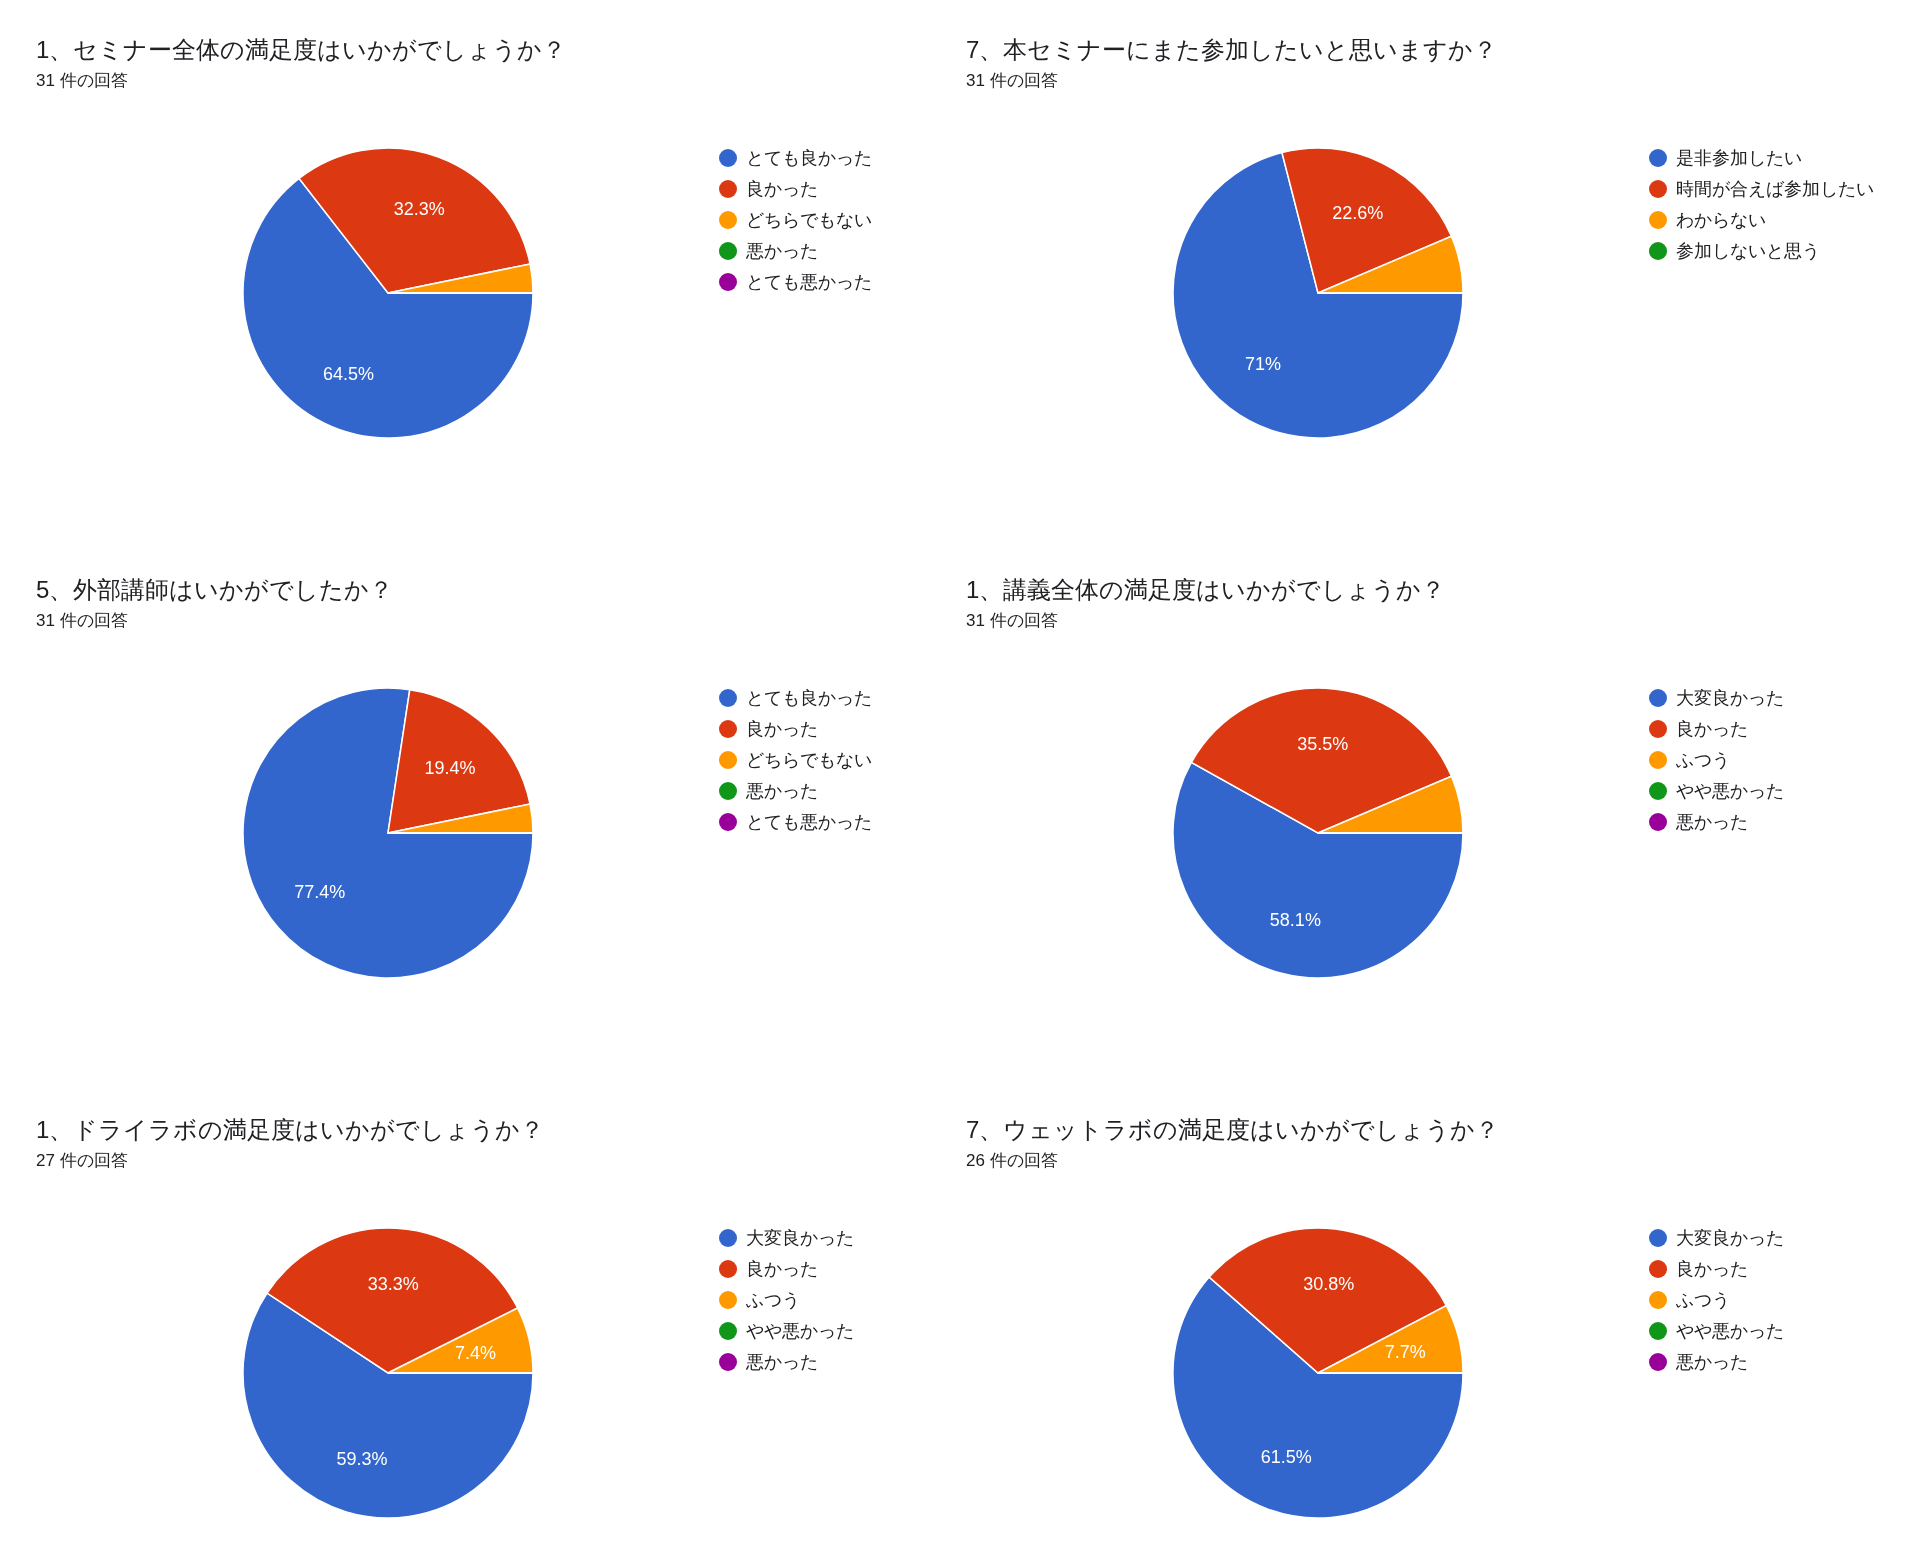  I want to click on legend-label: わからない, so click(1721, 220).